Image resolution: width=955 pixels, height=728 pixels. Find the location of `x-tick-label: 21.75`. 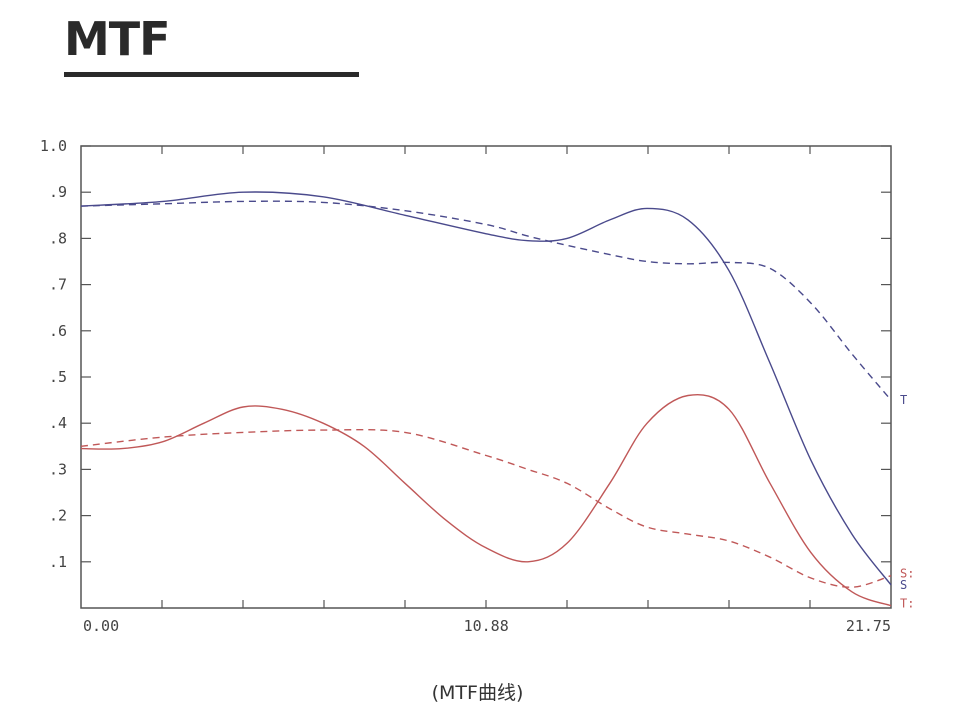

x-tick-label: 21.75 is located at coordinates (868, 626).